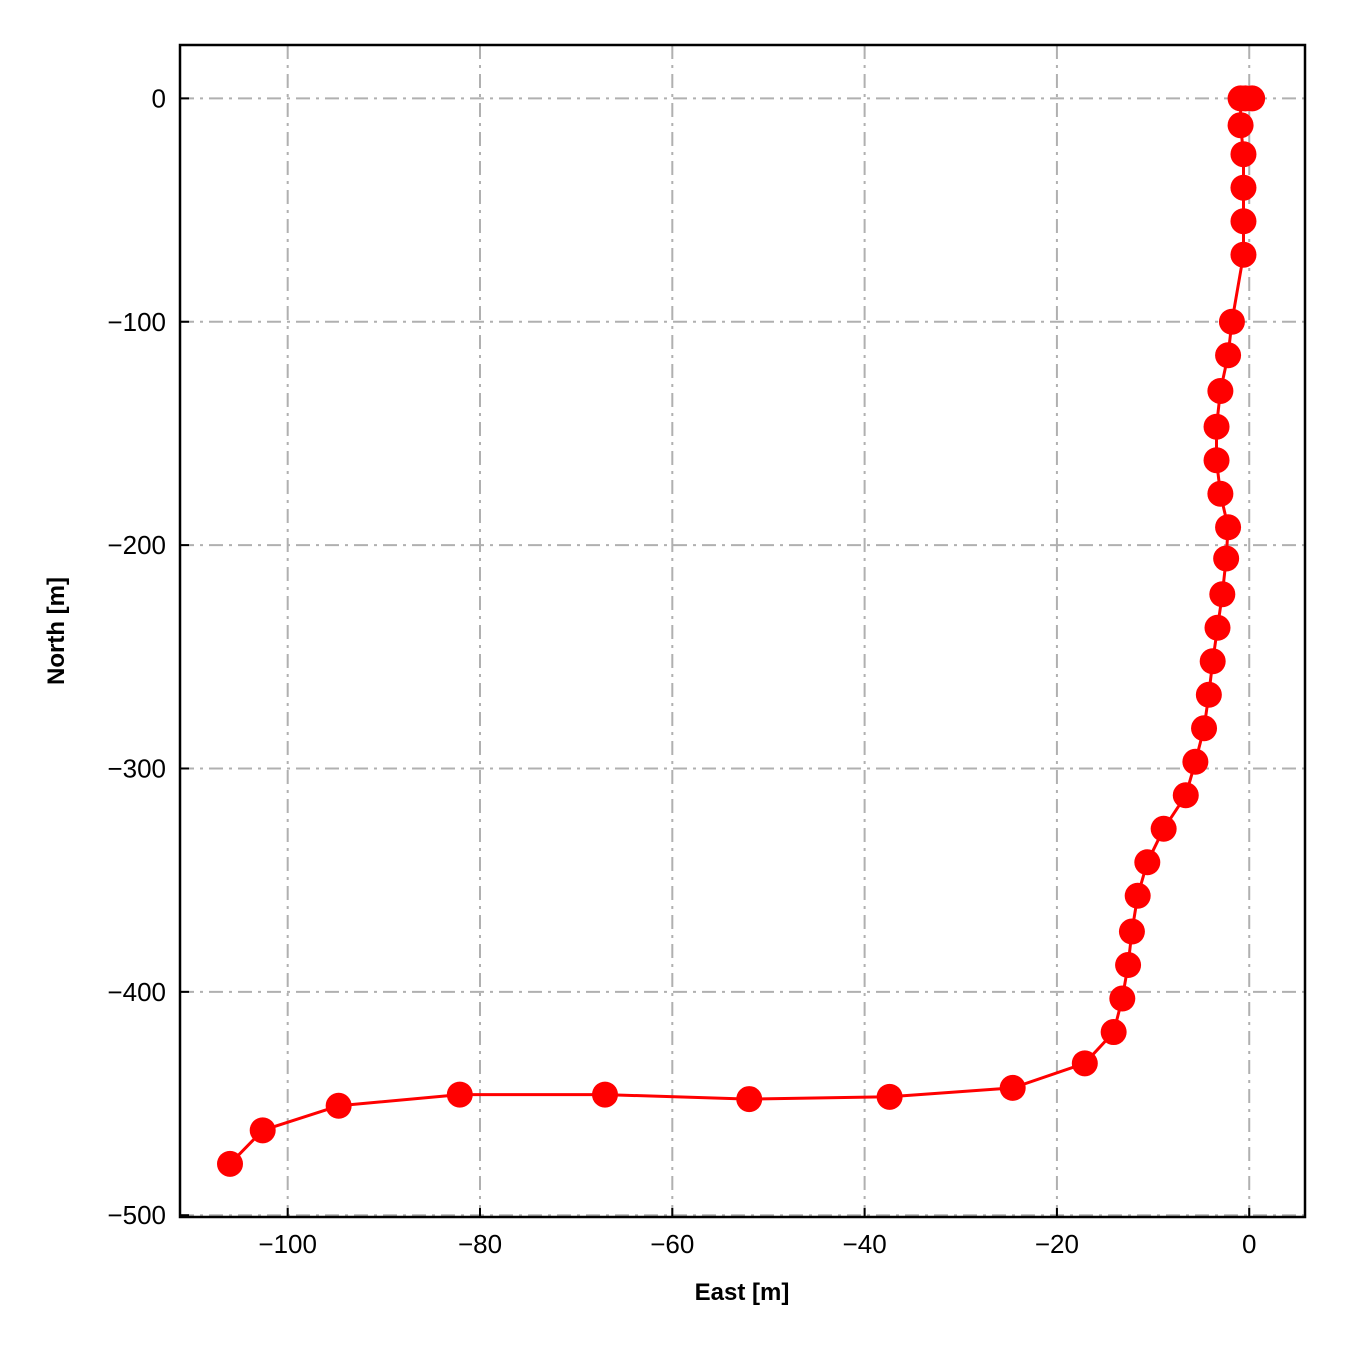 The image size is (1350, 1350). I want to click on y-tick-label: 0, so click(159, 98).